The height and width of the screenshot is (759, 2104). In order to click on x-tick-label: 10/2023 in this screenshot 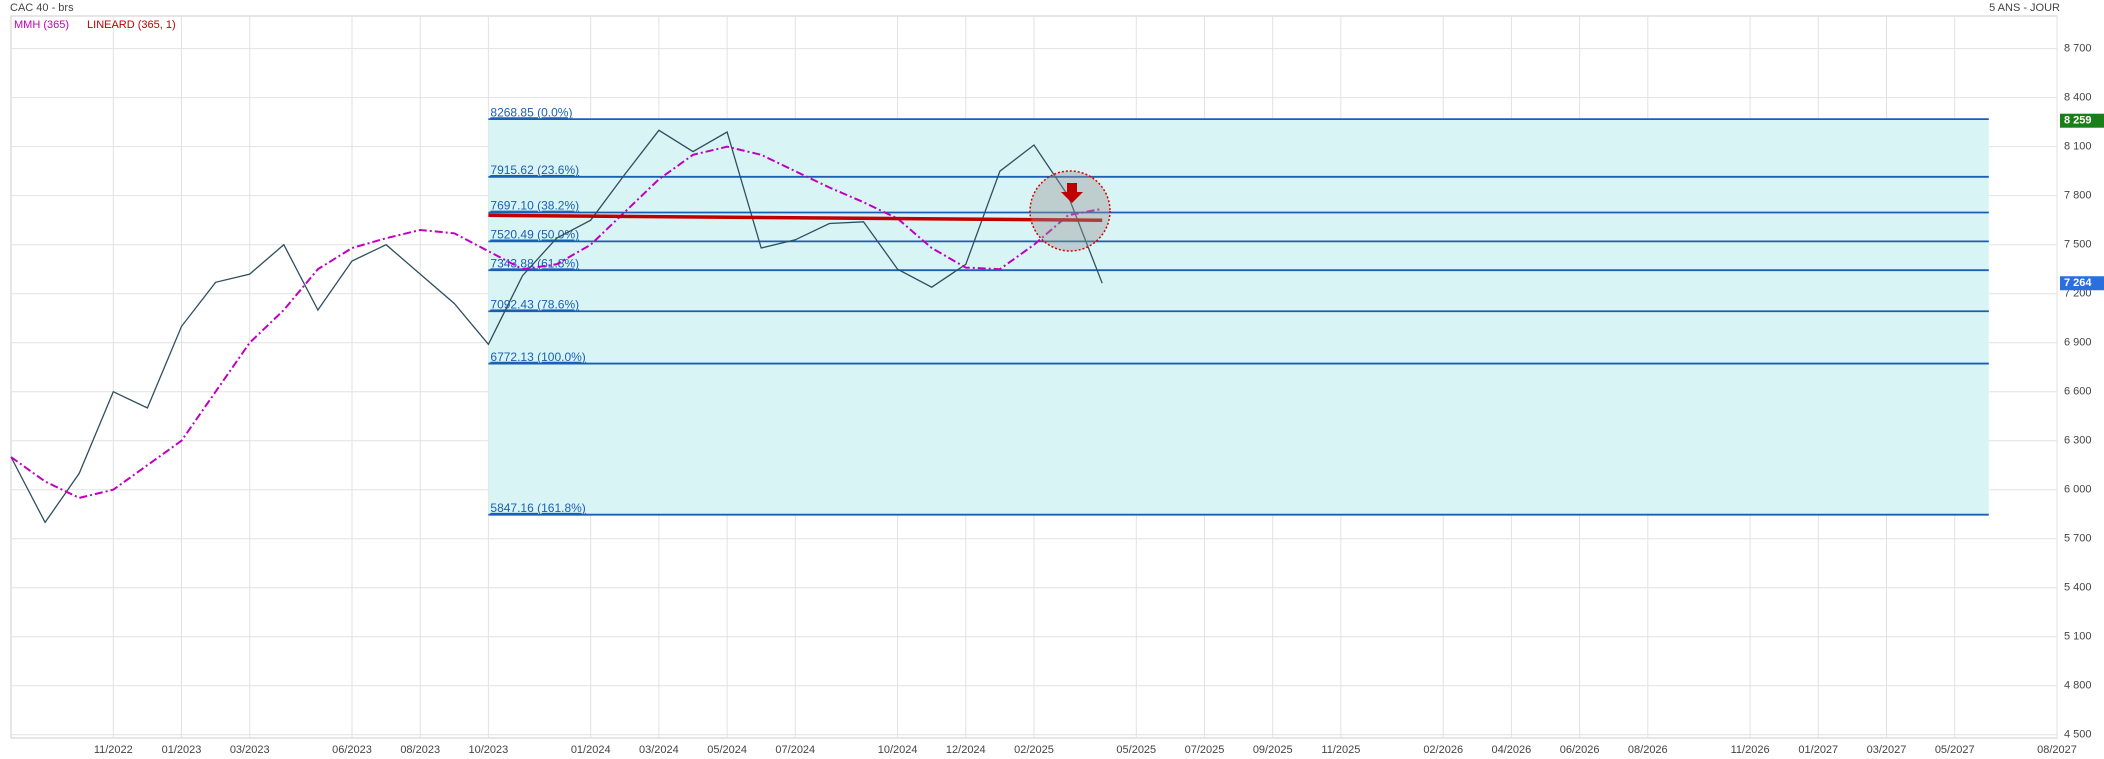, I will do `click(489, 750)`.